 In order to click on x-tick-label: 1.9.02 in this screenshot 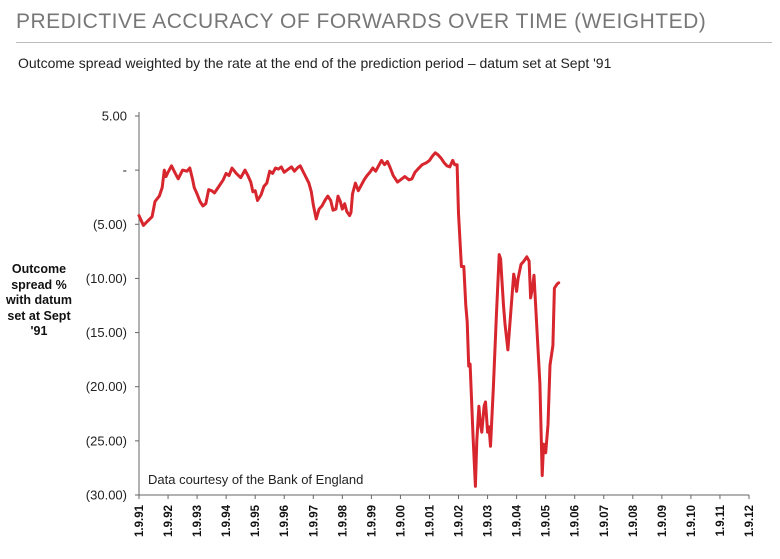, I will do `click(460, 521)`.